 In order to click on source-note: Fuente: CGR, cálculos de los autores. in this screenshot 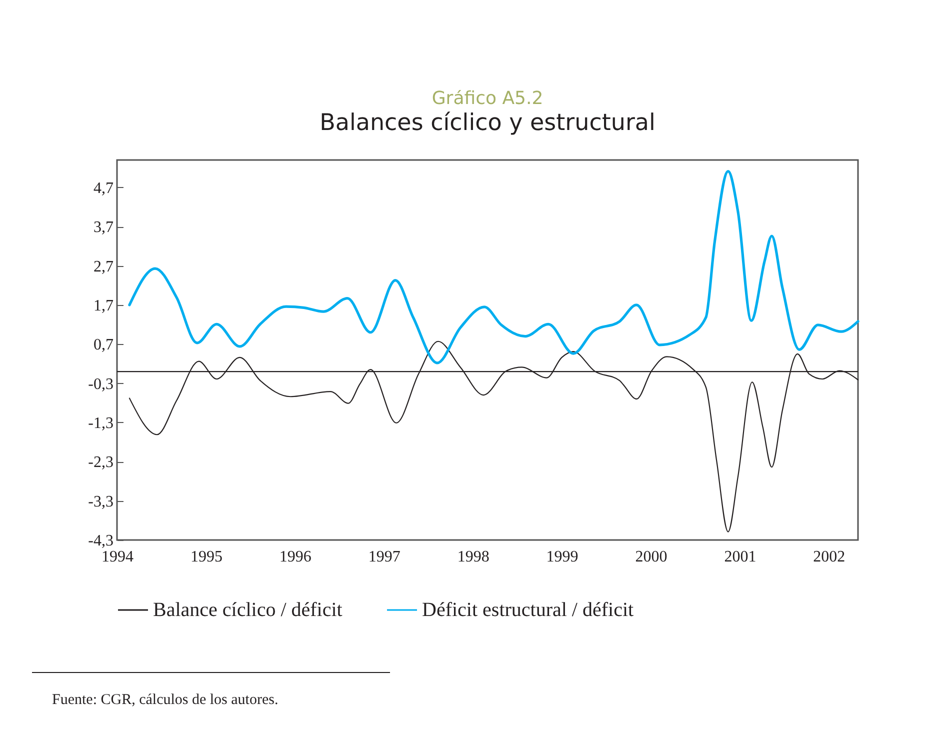, I will do `click(165, 700)`.